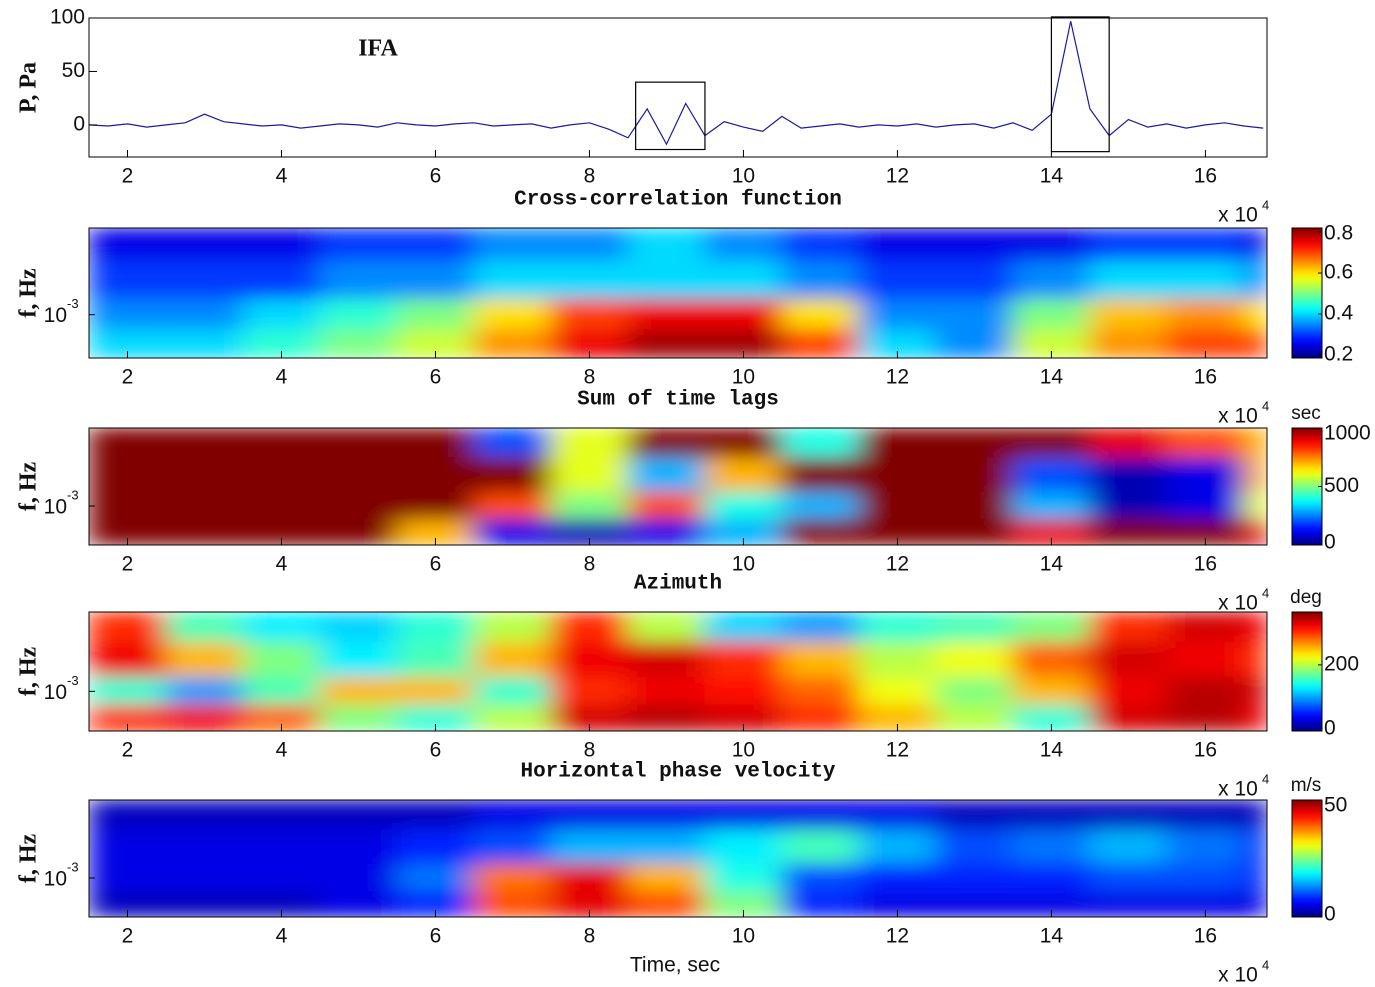 This screenshot has width=1375, height=987. I want to click on colorbar-unit: deg, so click(1306, 597).